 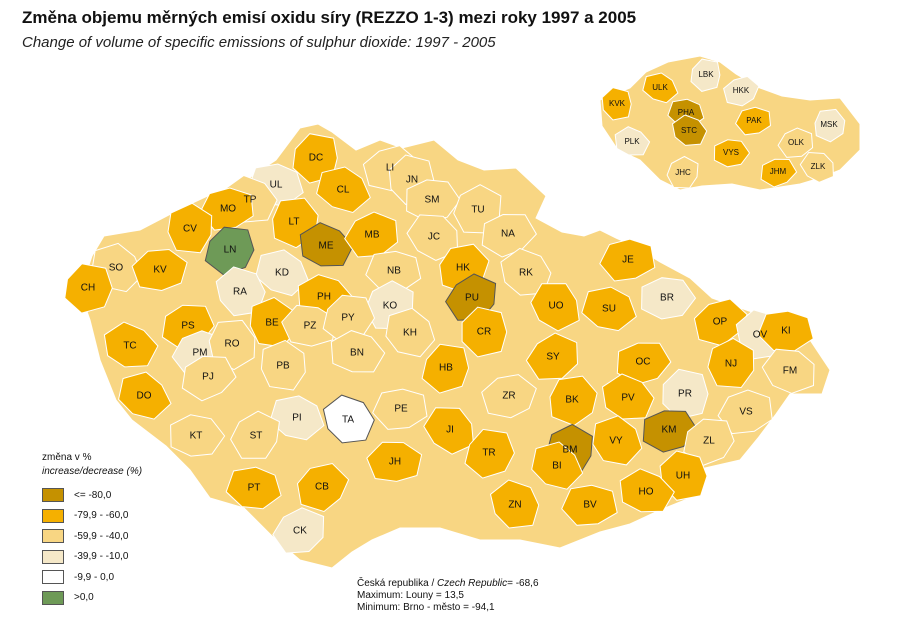 I want to click on region-label: HKK, so click(x=741, y=90).